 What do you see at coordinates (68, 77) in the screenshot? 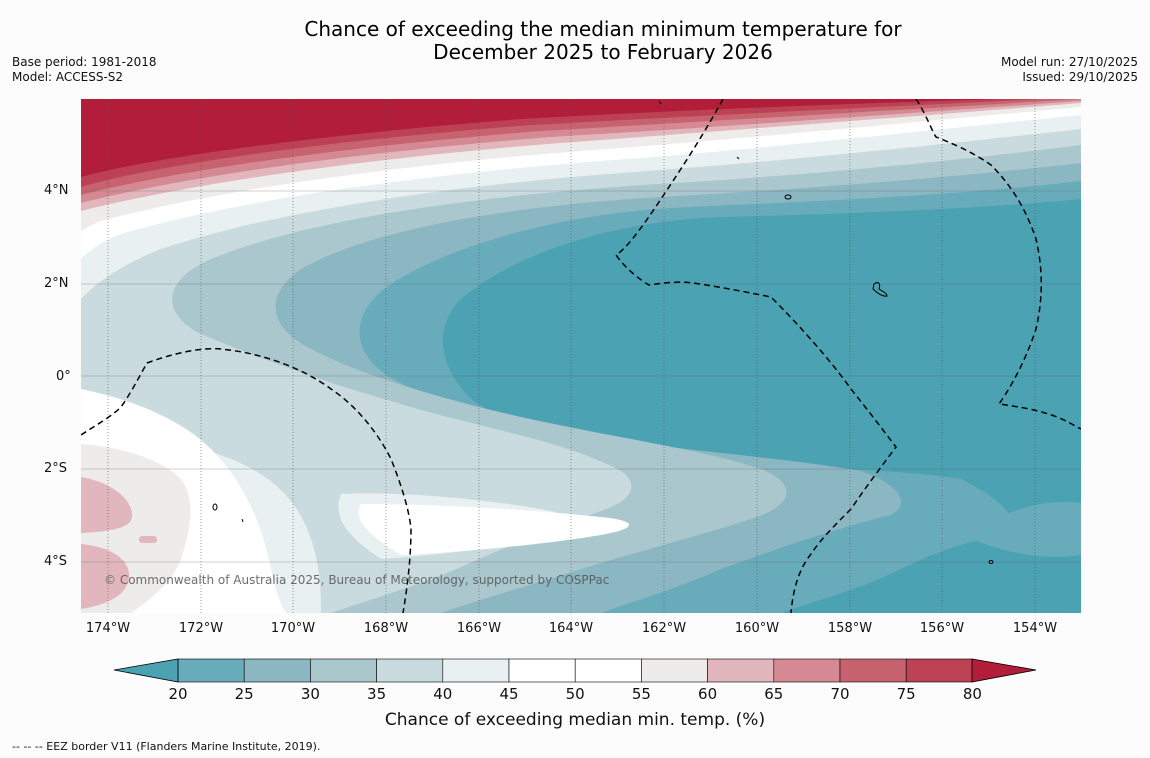
I see `model-name: Model: ACCESS-S2` at bounding box center [68, 77].